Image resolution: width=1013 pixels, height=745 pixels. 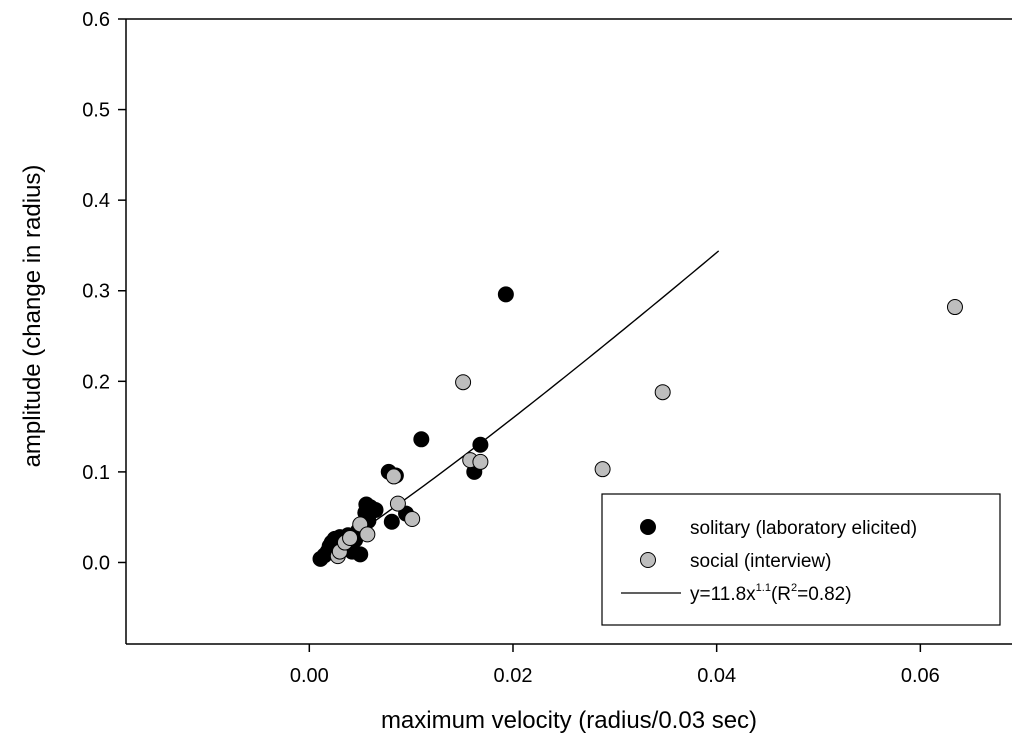 I want to click on x-axis-label: maximum velocity (radius/0.03 sec), so click(x=569, y=720).